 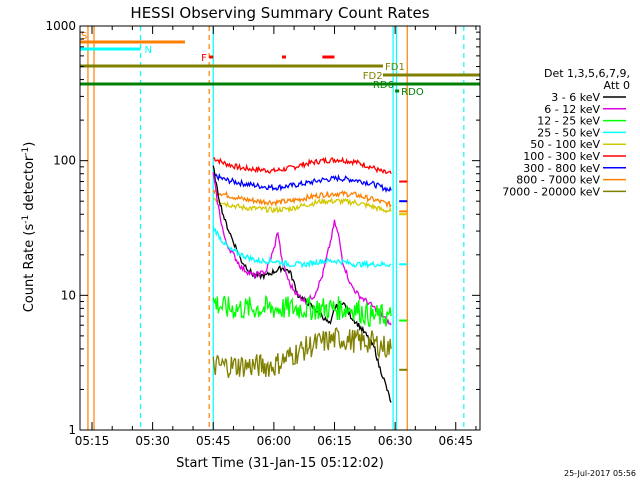 I want to click on legend-entry-label: 6 - 12 keV, so click(x=572, y=109).